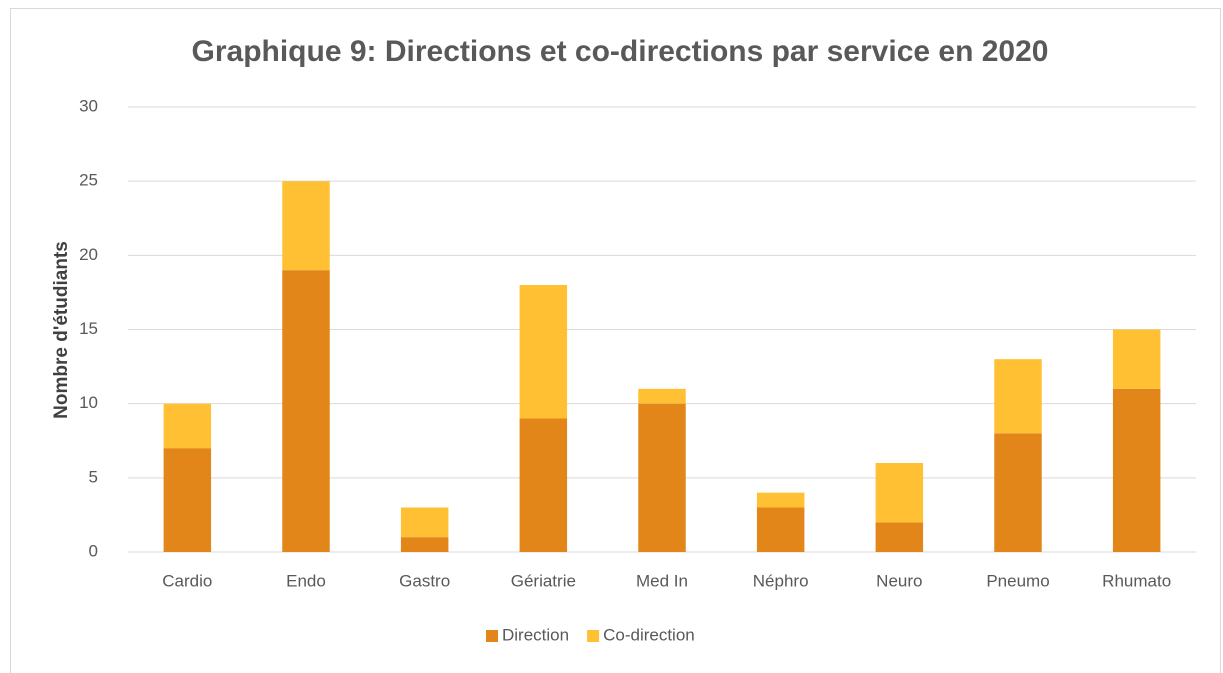  What do you see at coordinates (1017, 580) in the screenshot?
I see `x-tick-label: Pneumo` at bounding box center [1017, 580].